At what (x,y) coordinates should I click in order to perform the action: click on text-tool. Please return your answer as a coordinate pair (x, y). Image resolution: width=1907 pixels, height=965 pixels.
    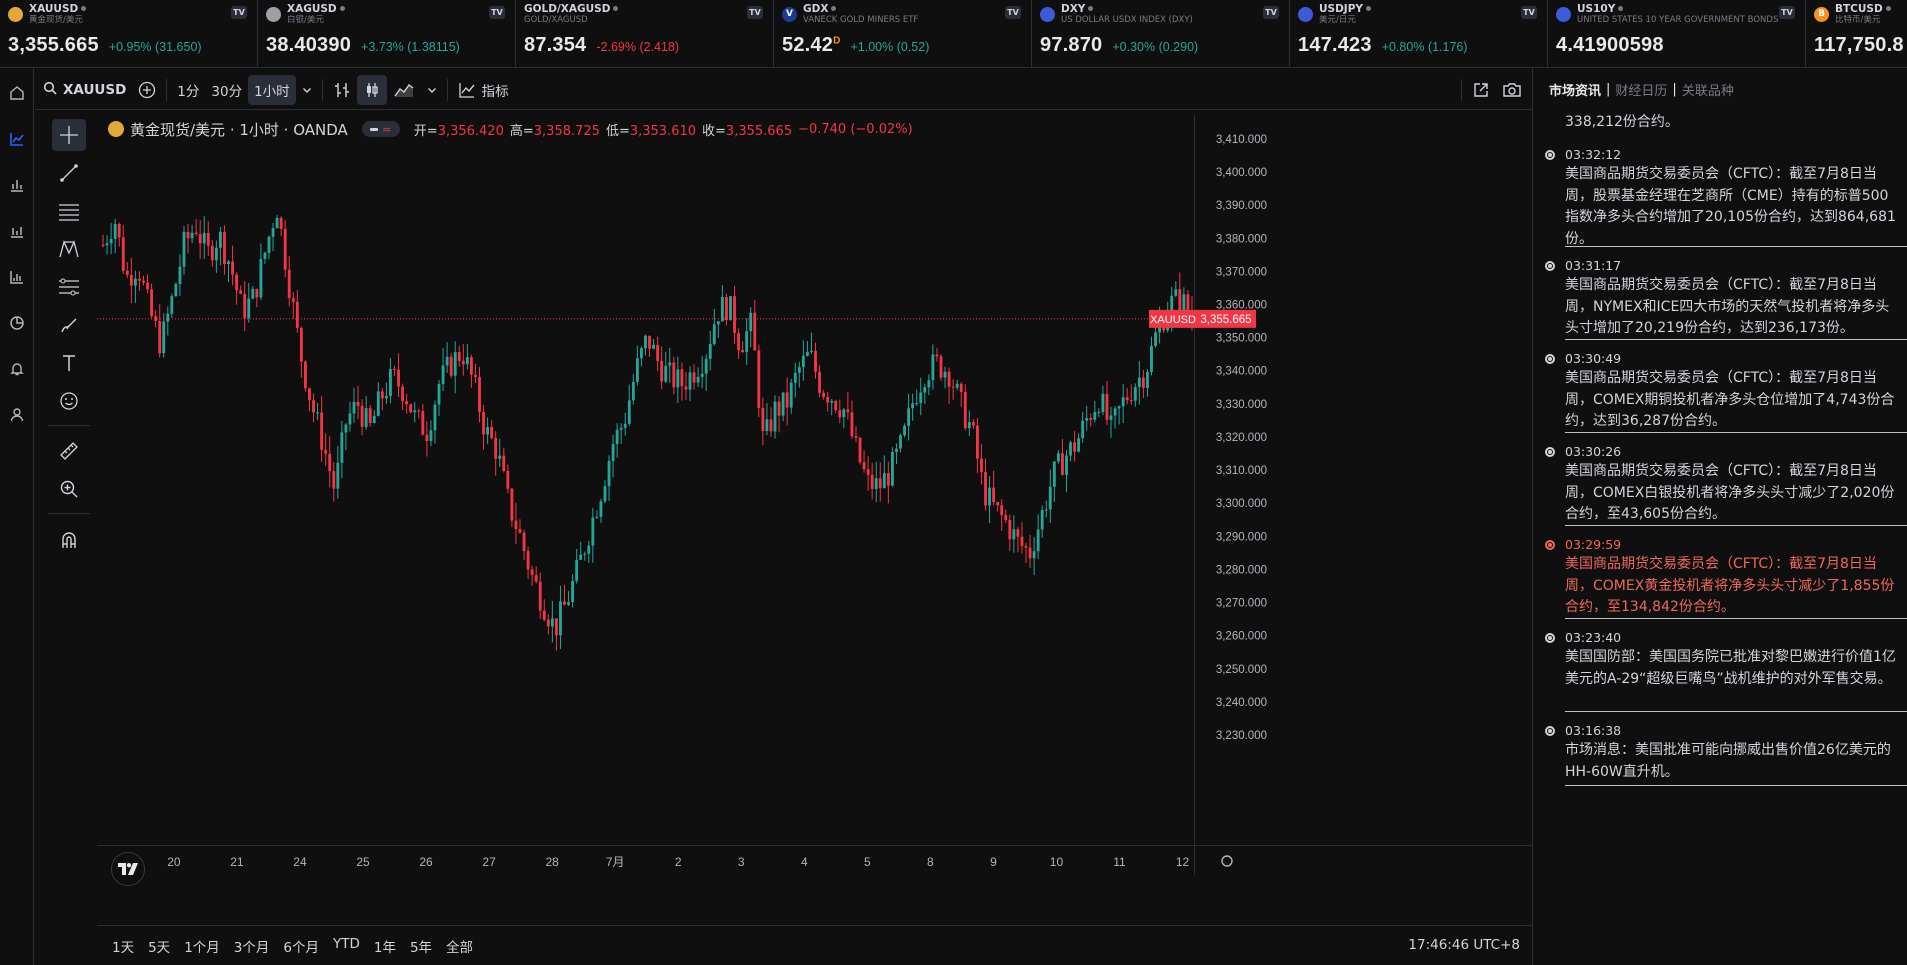
    Looking at the image, I should click on (69, 363).